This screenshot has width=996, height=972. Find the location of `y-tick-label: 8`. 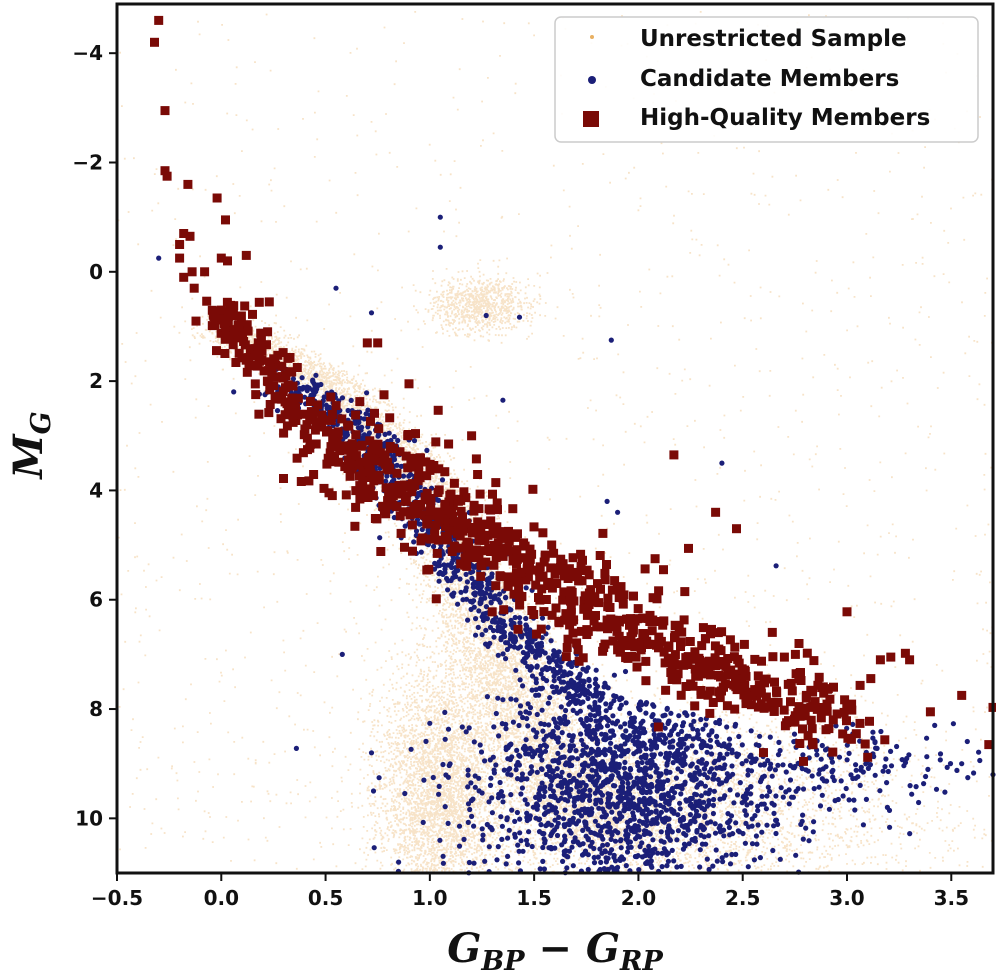

y-tick-label: 8 is located at coordinates (96, 709).